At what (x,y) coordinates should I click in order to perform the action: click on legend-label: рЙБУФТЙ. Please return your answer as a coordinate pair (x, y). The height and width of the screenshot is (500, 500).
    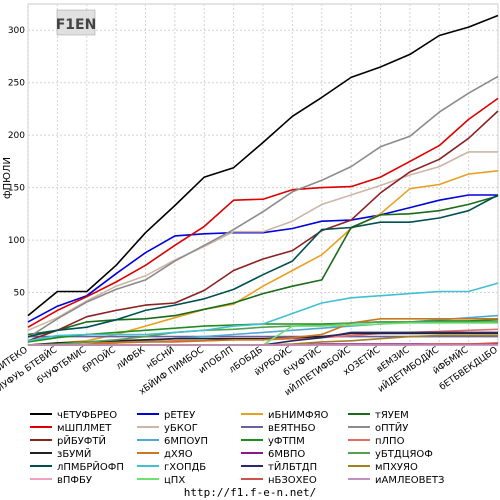
    Looking at the image, I should click on (81, 440).